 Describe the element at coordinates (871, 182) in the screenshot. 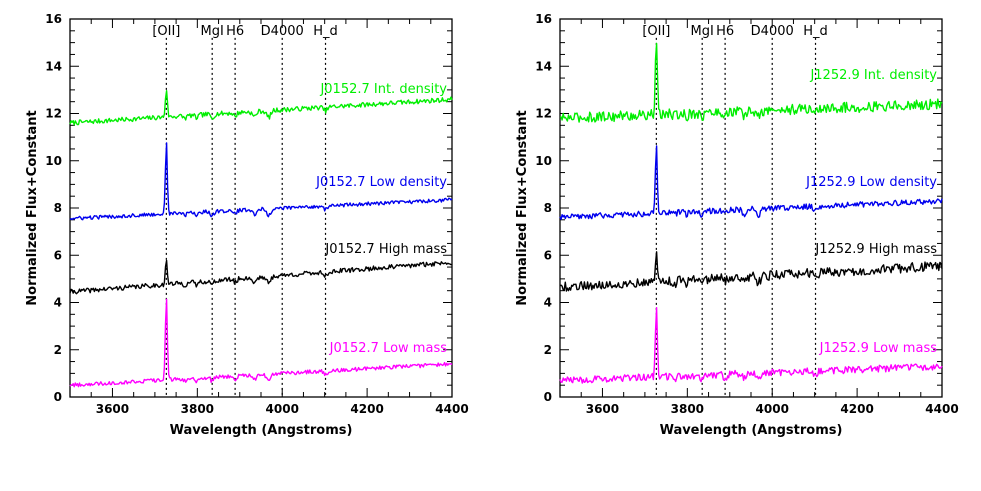

I see `series-label: J1252.9 Low density` at that location.